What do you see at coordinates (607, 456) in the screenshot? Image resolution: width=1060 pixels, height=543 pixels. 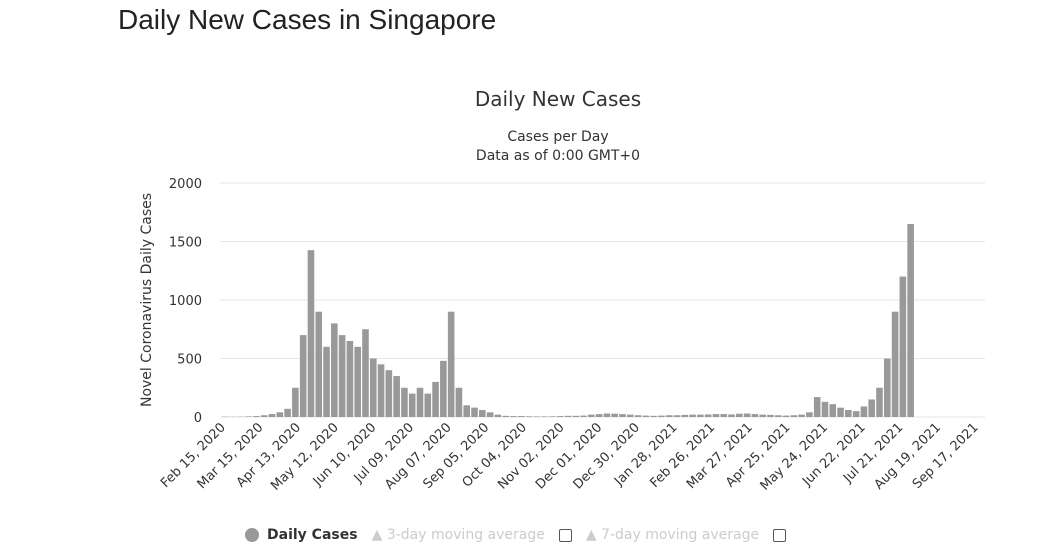 I see `x-tick-label: Dec 30, 2020` at bounding box center [607, 456].